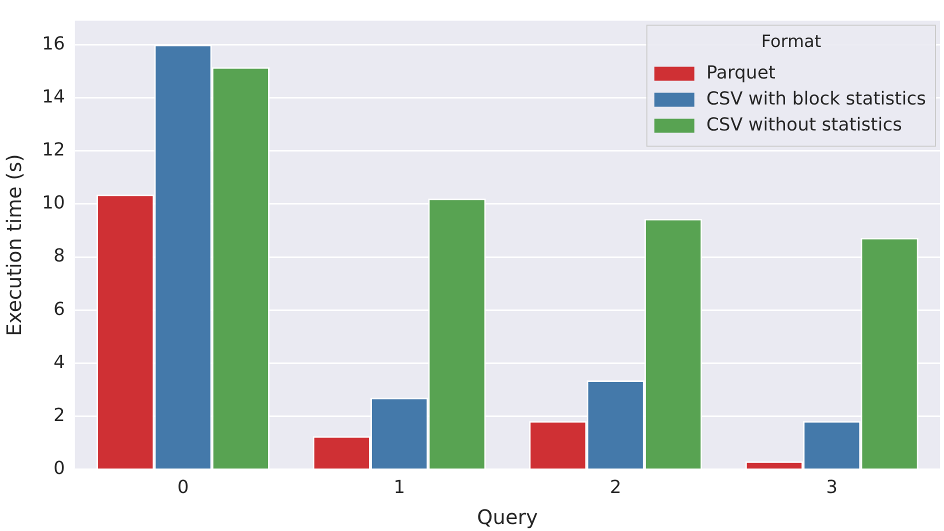 This screenshot has width=944, height=531. I want to click on y-tick-label: 8, so click(59, 256).